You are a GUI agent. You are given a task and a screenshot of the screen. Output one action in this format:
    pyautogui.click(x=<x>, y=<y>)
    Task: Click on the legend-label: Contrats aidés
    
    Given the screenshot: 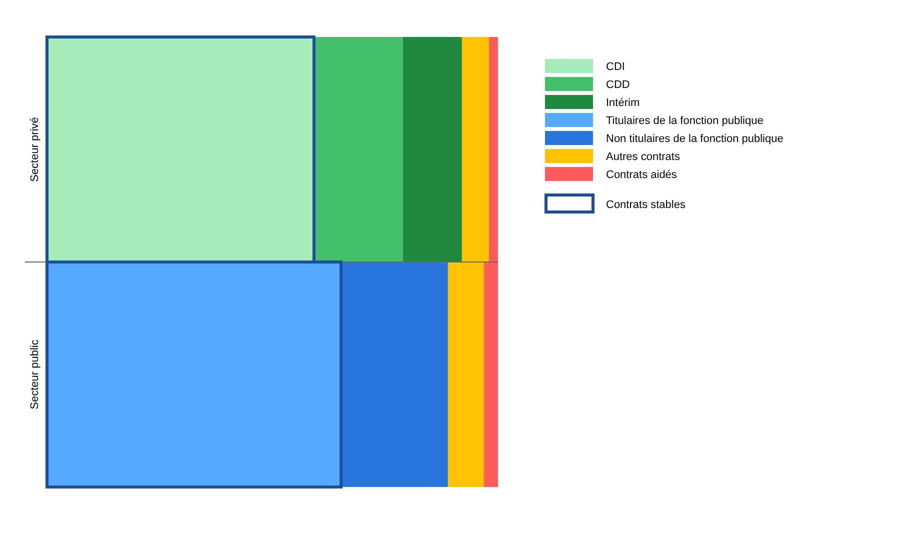 What is the action you would take?
    pyautogui.click(x=642, y=175)
    